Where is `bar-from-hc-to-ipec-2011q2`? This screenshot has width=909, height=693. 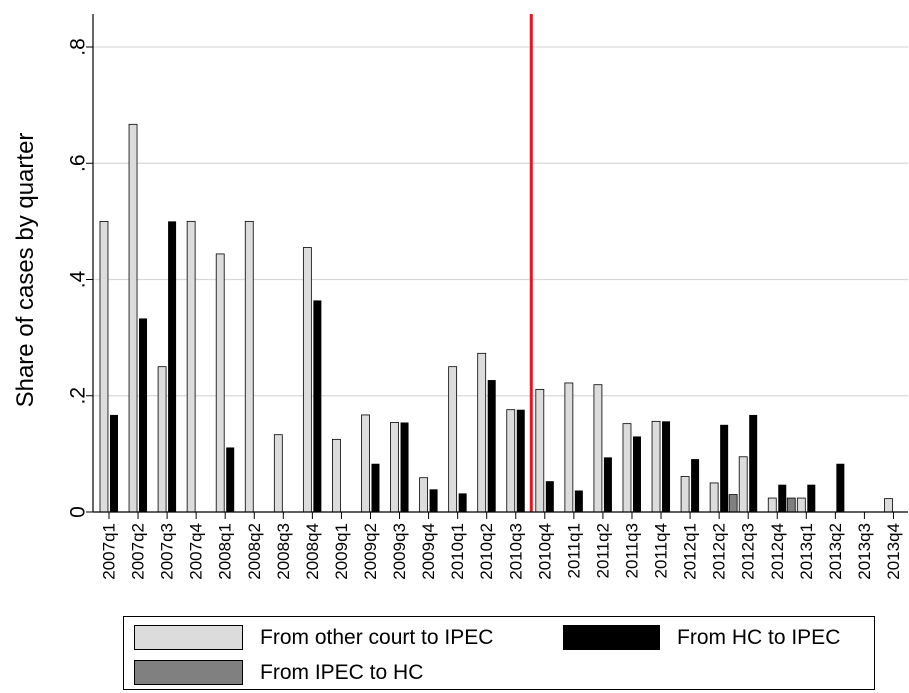 bar-from-hc-to-ipec-2011q2 is located at coordinates (607, 484).